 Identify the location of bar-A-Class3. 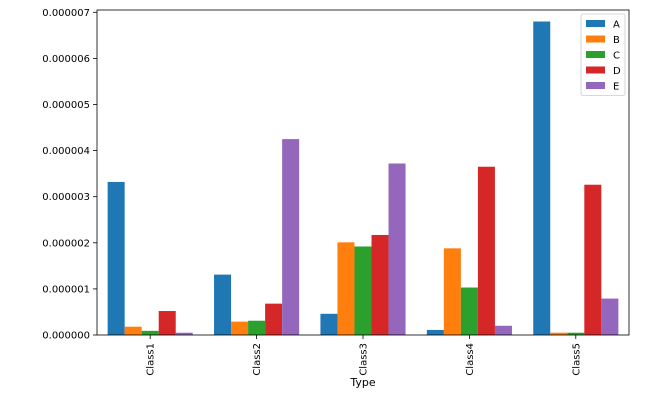
(329, 324).